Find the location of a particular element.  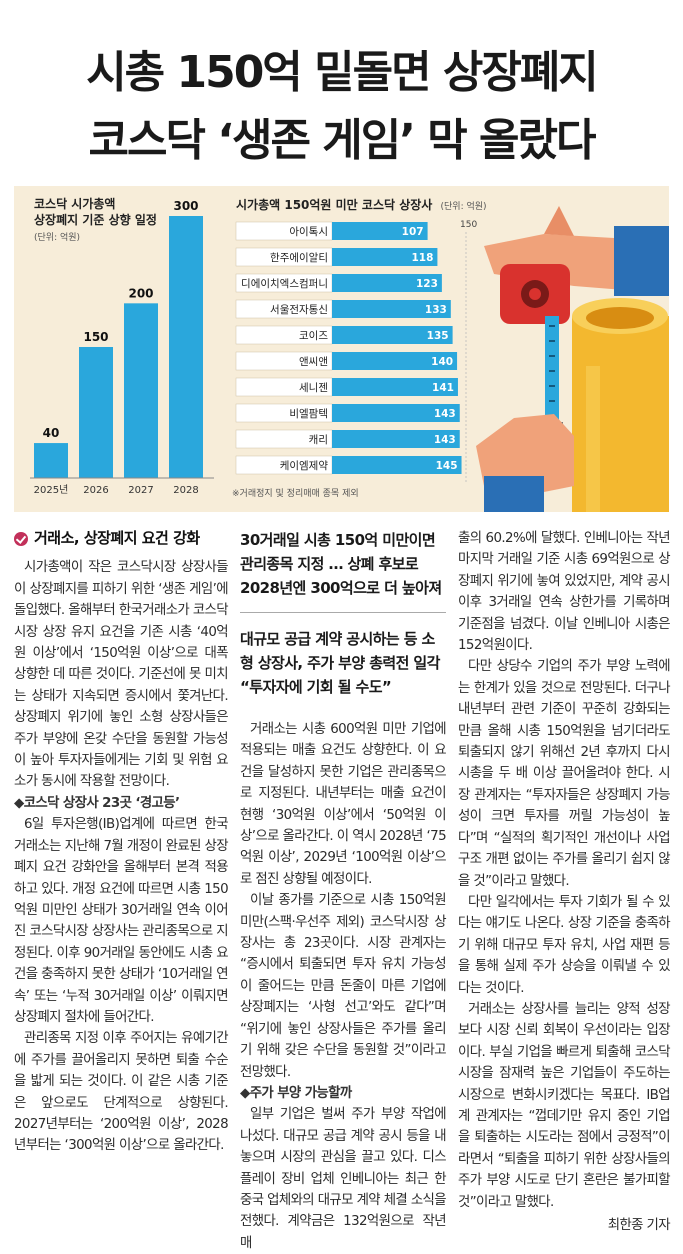

bar-value-label: 300 is located at coordinates (185, 206).